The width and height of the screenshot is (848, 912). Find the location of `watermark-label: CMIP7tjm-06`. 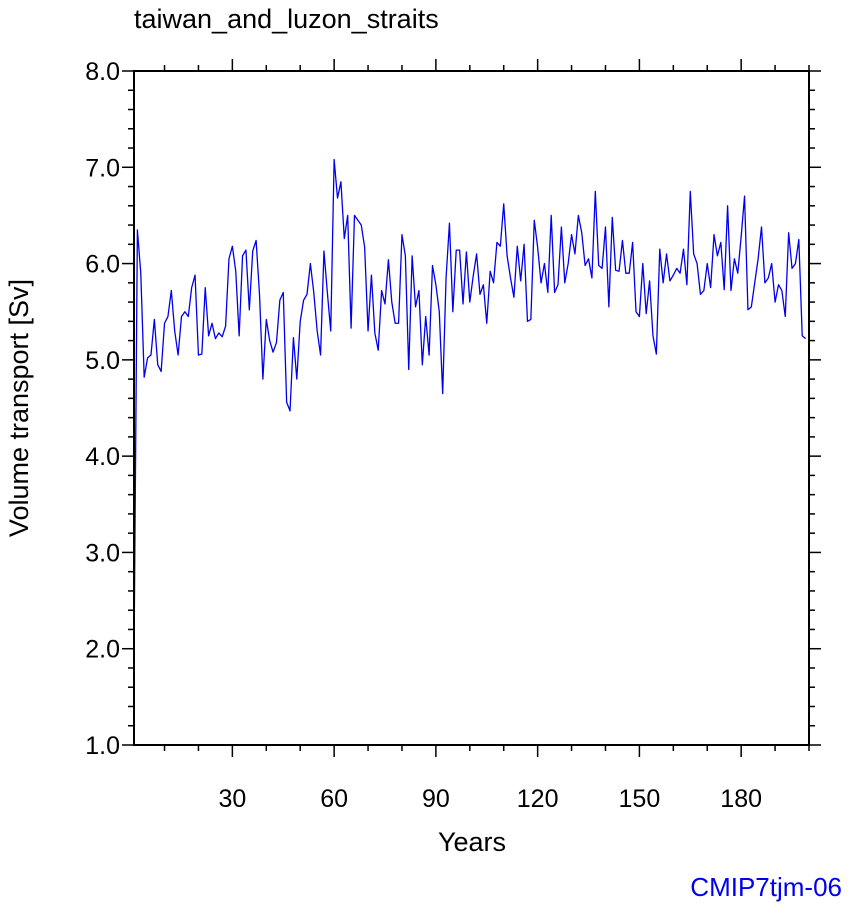

watermark-label: CMIP7tjm-06 is located at coordinates (766, 887).